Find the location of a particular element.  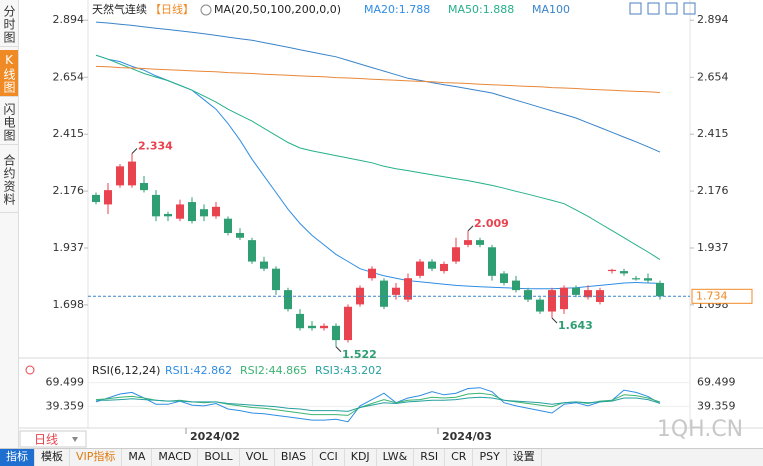

y-tick-label: 2.176 is located at coordinates (713, 190).